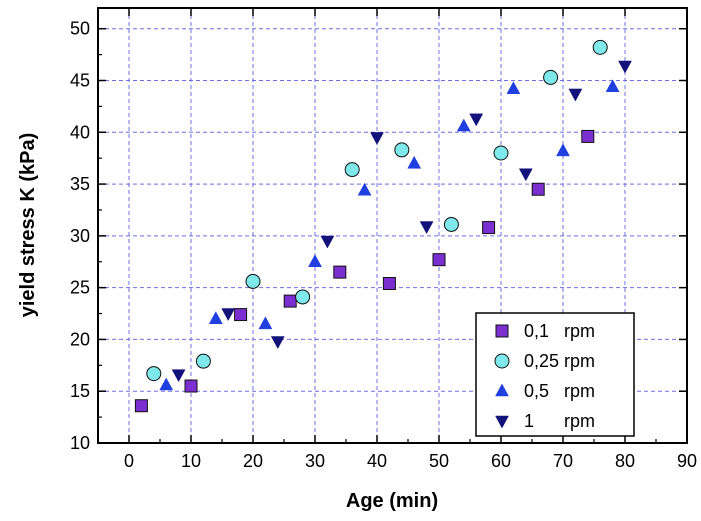  I want to click on x-tick-label: 40, so click(377, 461).